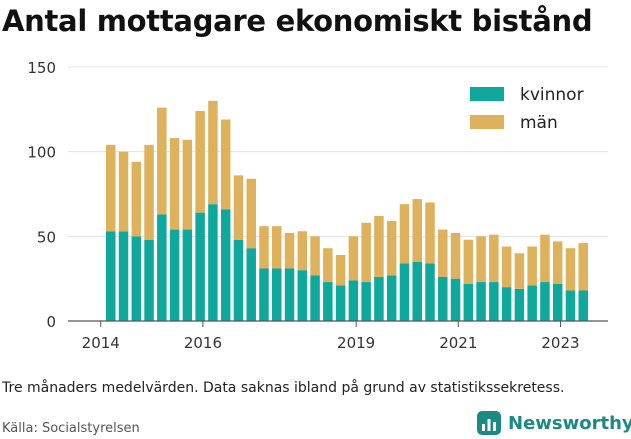  Describe the element at coordinates (552, 95) in the screenshot. I see `legend-label: kvinnor` at that location.